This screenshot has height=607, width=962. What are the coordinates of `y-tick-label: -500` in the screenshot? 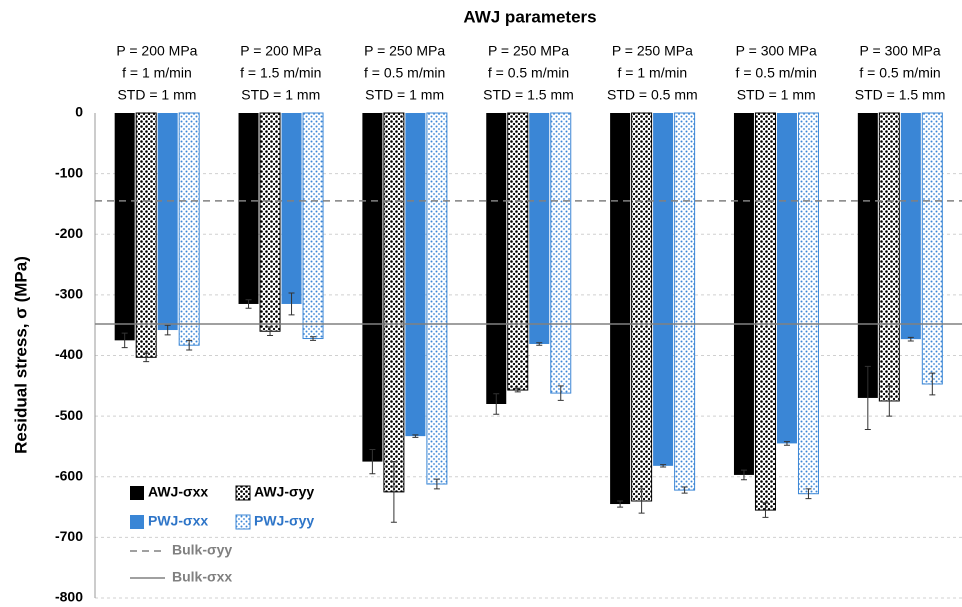 It's located at (69, 415).